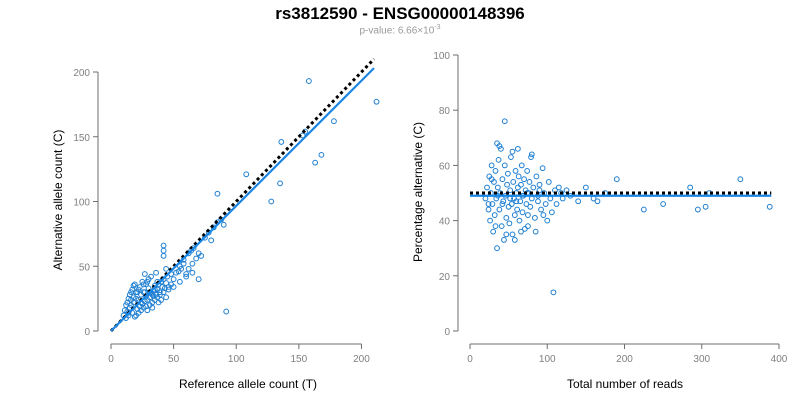  I want to click on right-y-tick-label: 100, so click(441, 56).